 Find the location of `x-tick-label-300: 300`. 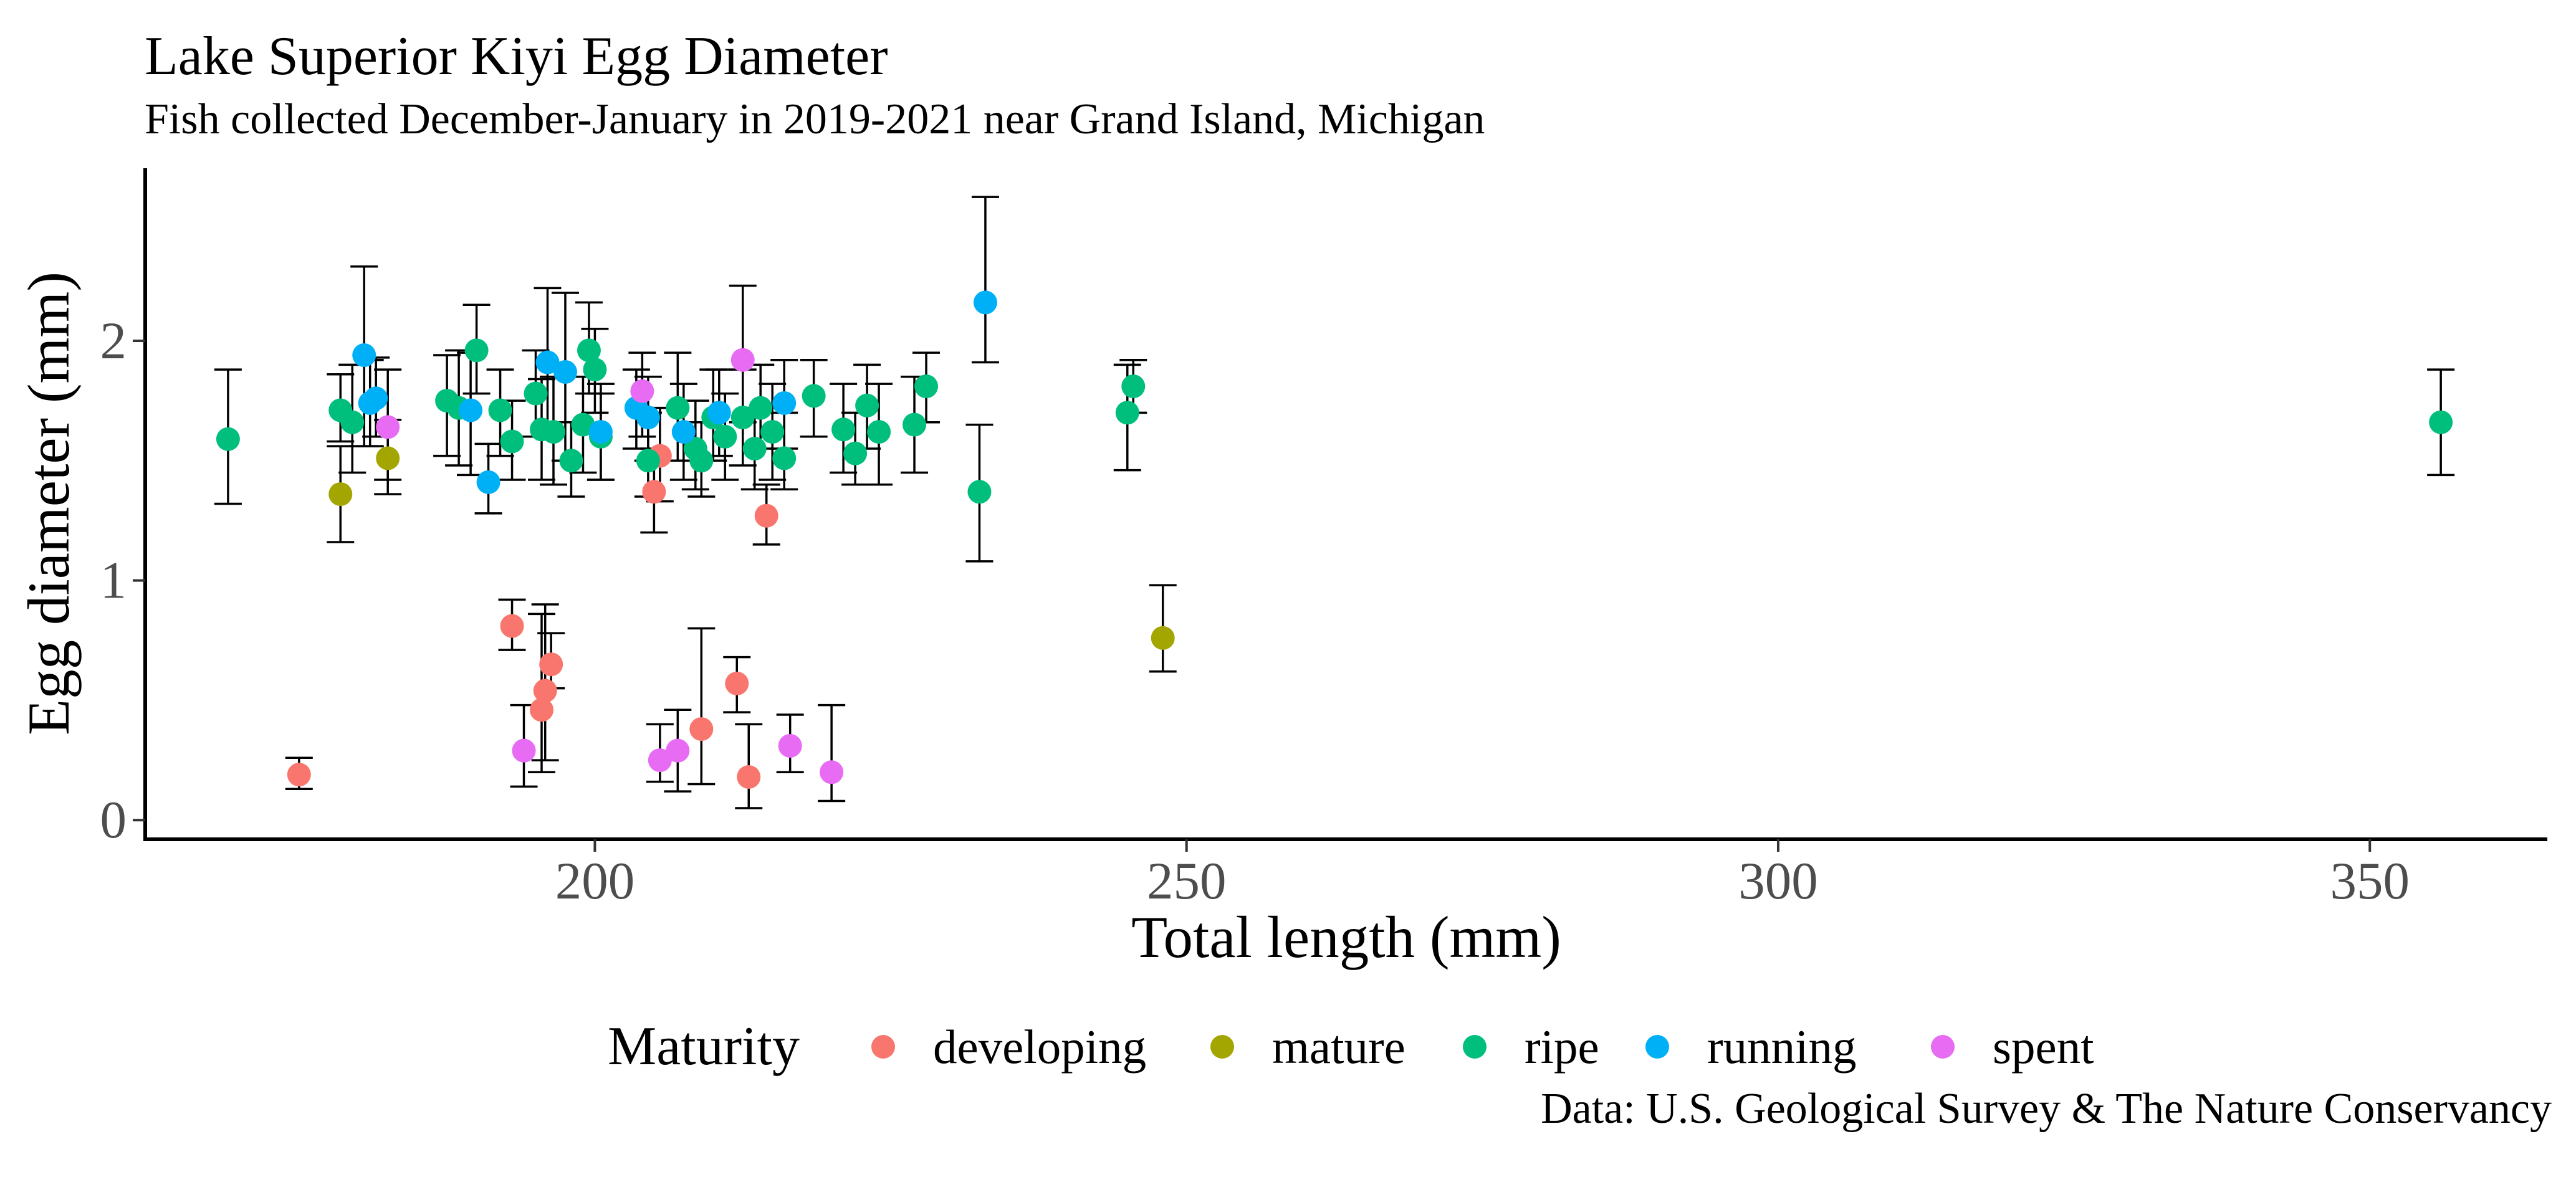

x-tick-label-300: 300 is located at coordinates (1778, 881).